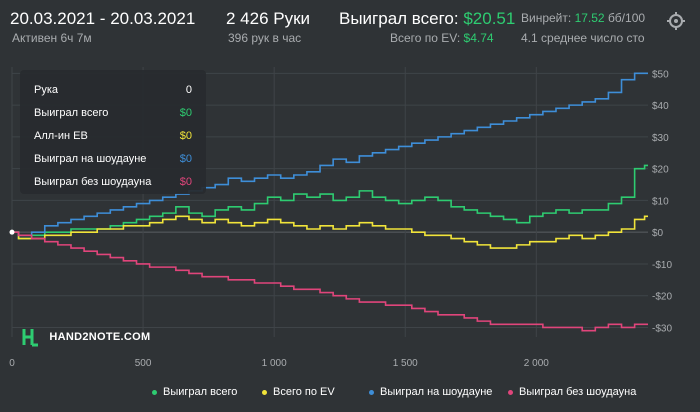  I want to click on won-total-summary: Выиграл всего: $20.51, so click(427, 19).